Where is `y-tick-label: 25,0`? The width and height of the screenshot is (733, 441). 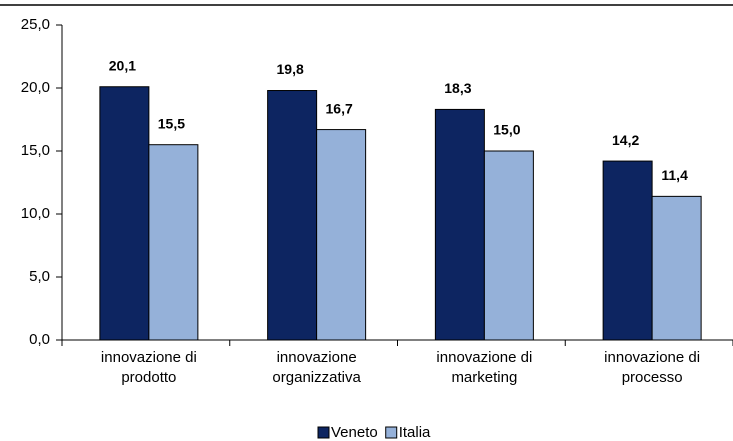 y-tick-label: 25,0 is located at coordinates (35, 24).